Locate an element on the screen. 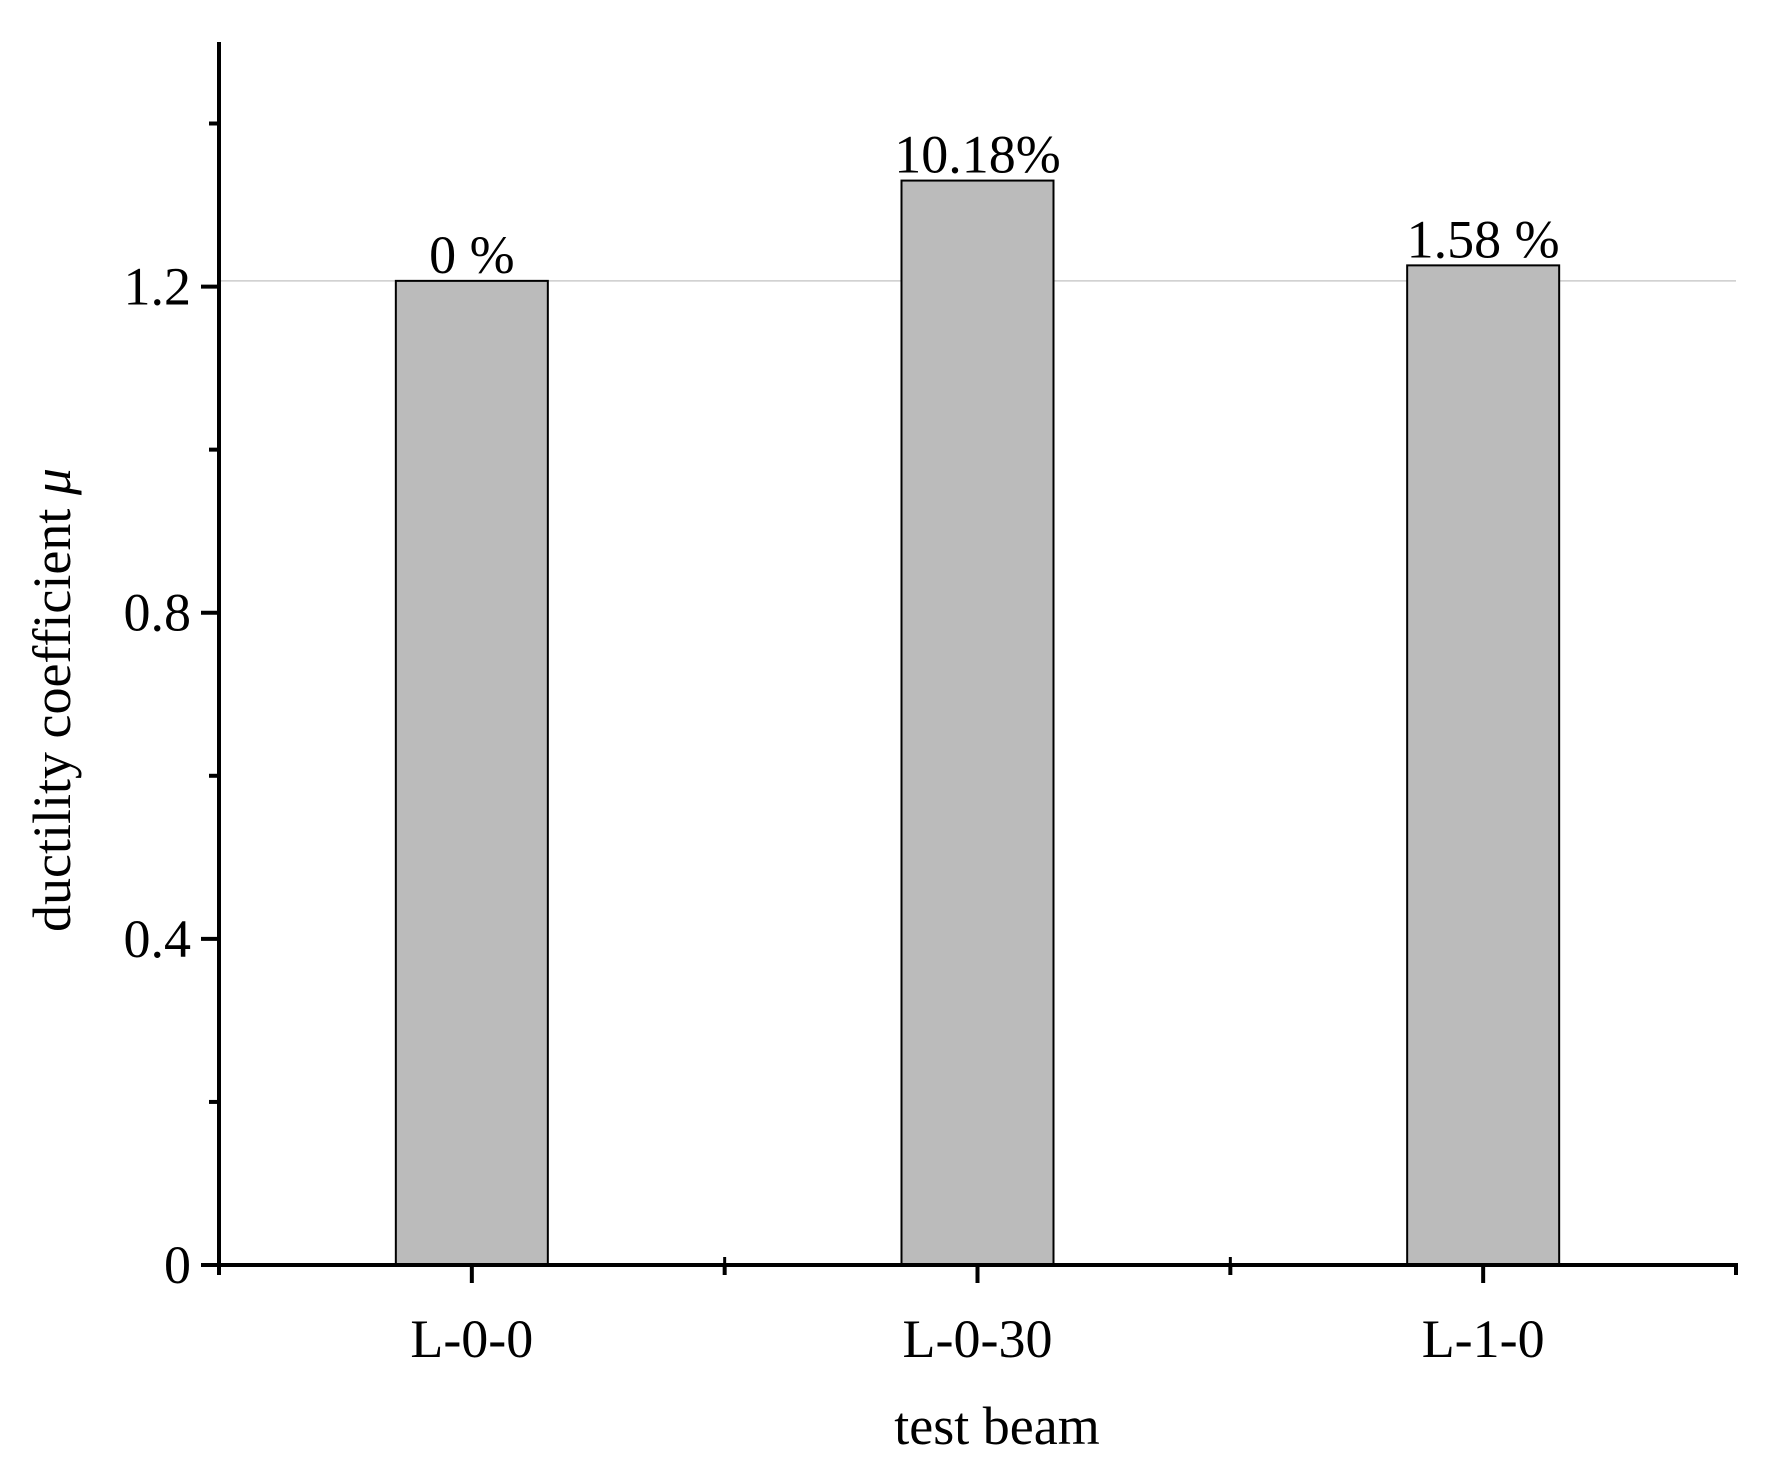 This screenshot has height=1482, width=1772. y-tick-label: 0.8 is located at coordinates (158, 613).